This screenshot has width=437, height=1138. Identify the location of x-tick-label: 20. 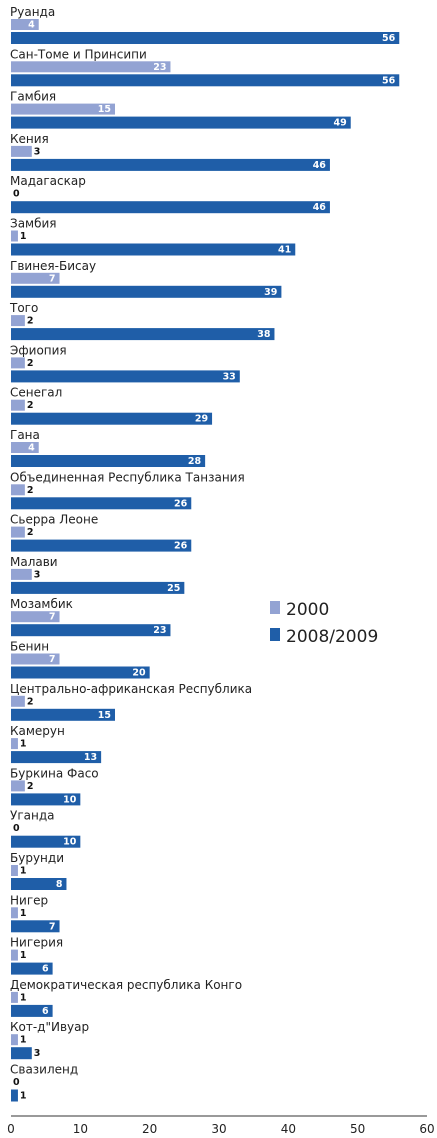
(149, 1129).